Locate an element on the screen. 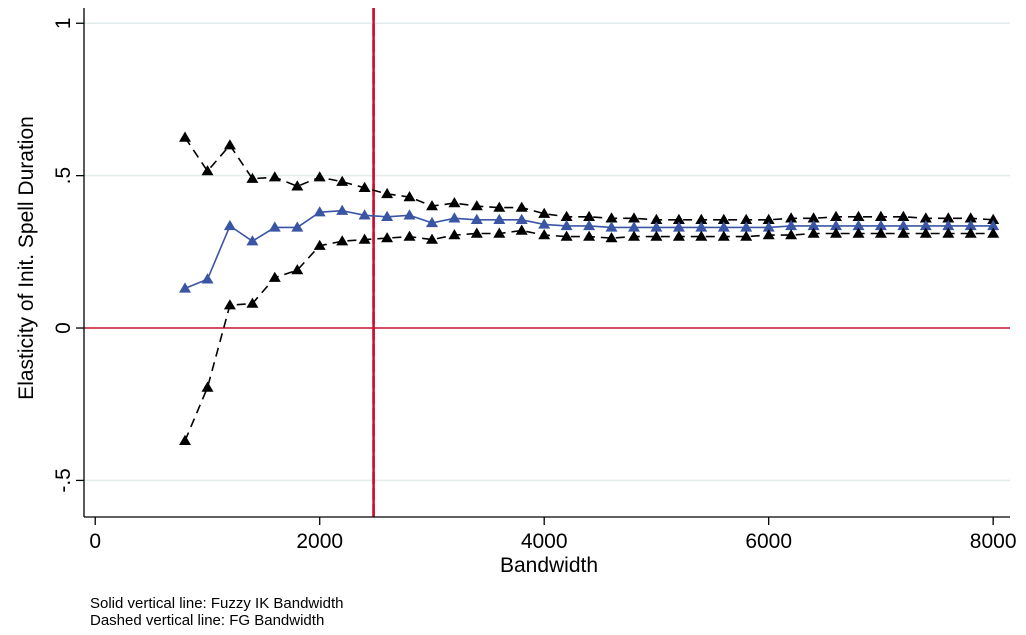 The height and width of the screenshot is (635, 1026). y-tick-label: -.5 is located at coordinates (63, 480).